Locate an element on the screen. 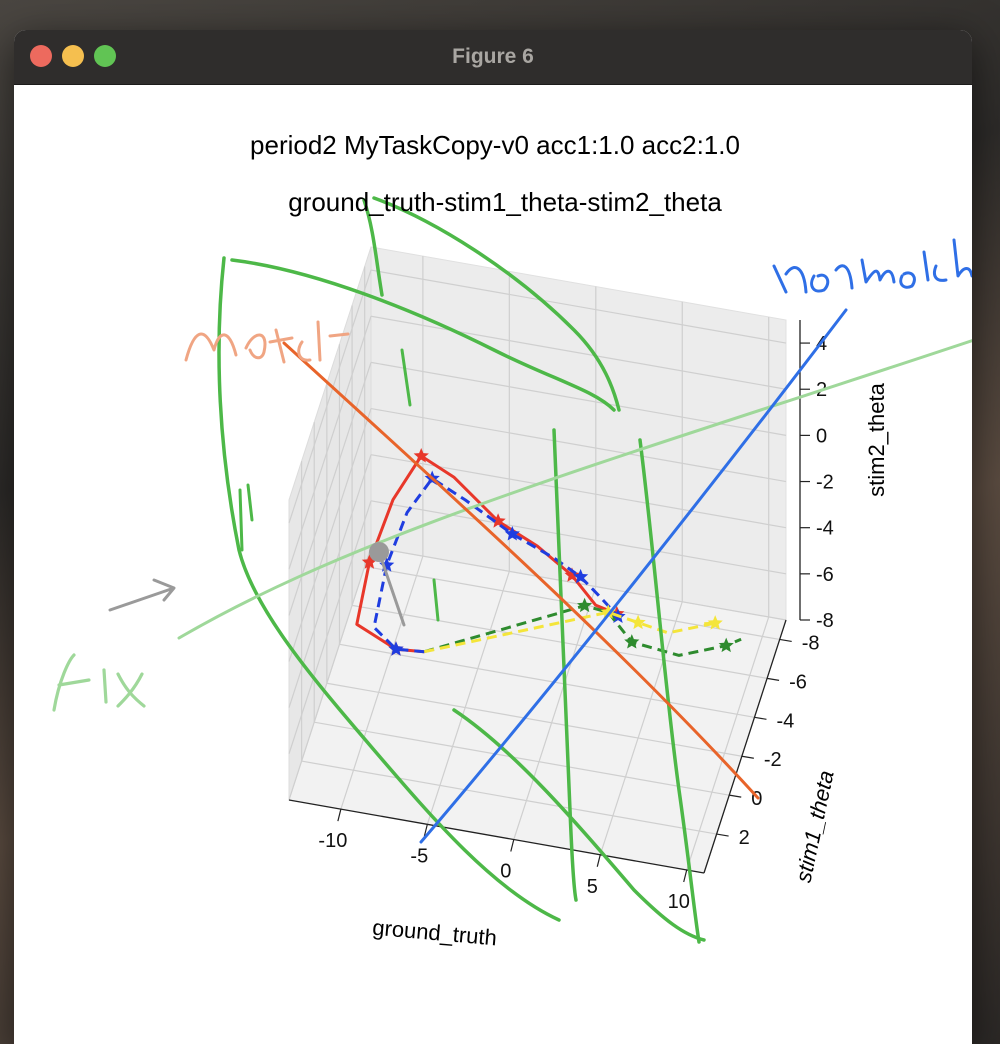  y-axis-line is located at coordinates (745, 746).